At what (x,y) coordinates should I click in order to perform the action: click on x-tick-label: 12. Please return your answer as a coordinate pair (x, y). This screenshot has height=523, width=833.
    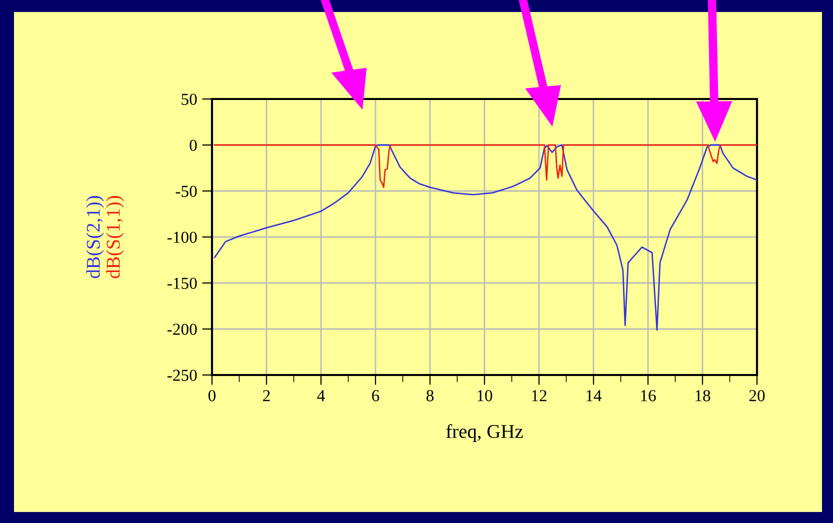
    Looking at the image, I should click on (539, 396).